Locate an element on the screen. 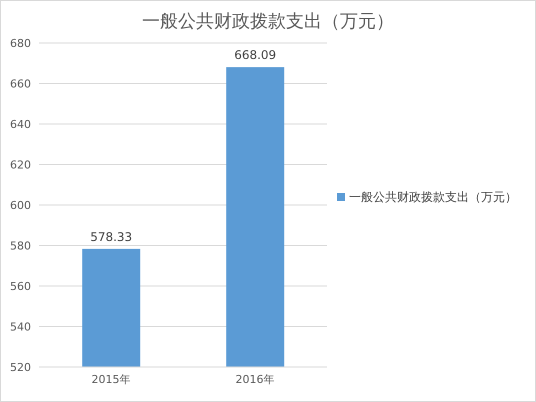  y-tick-label: 600 is located at coordinates (20, 205).